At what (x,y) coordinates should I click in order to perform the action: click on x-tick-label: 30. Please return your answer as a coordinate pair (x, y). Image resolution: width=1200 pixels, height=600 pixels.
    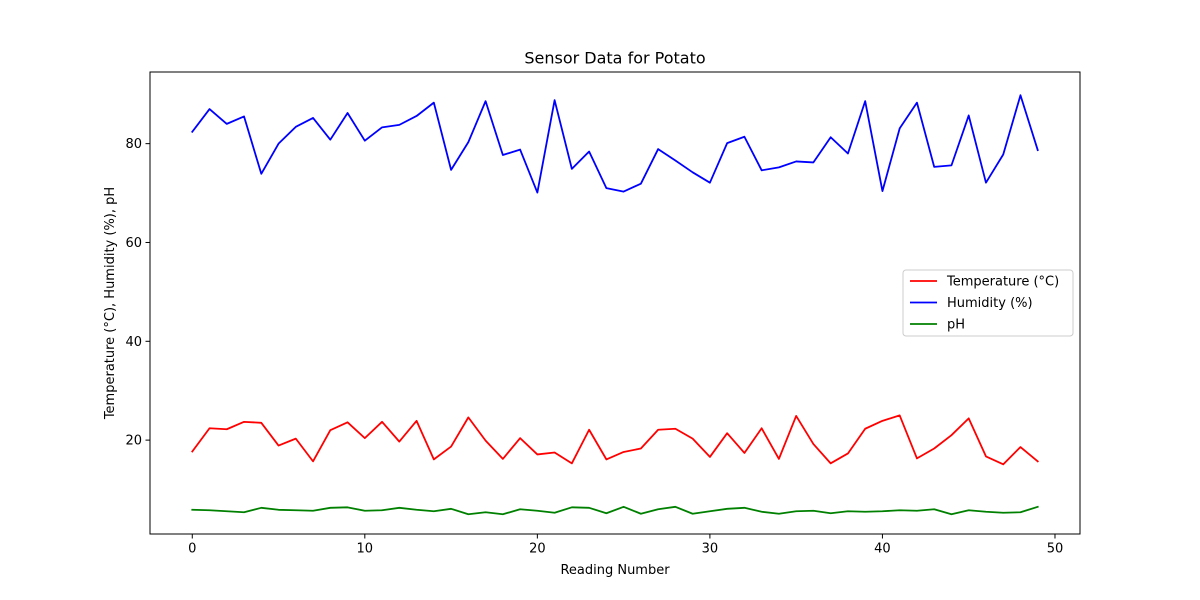
    Looking at the image, I should click on (710, 549).